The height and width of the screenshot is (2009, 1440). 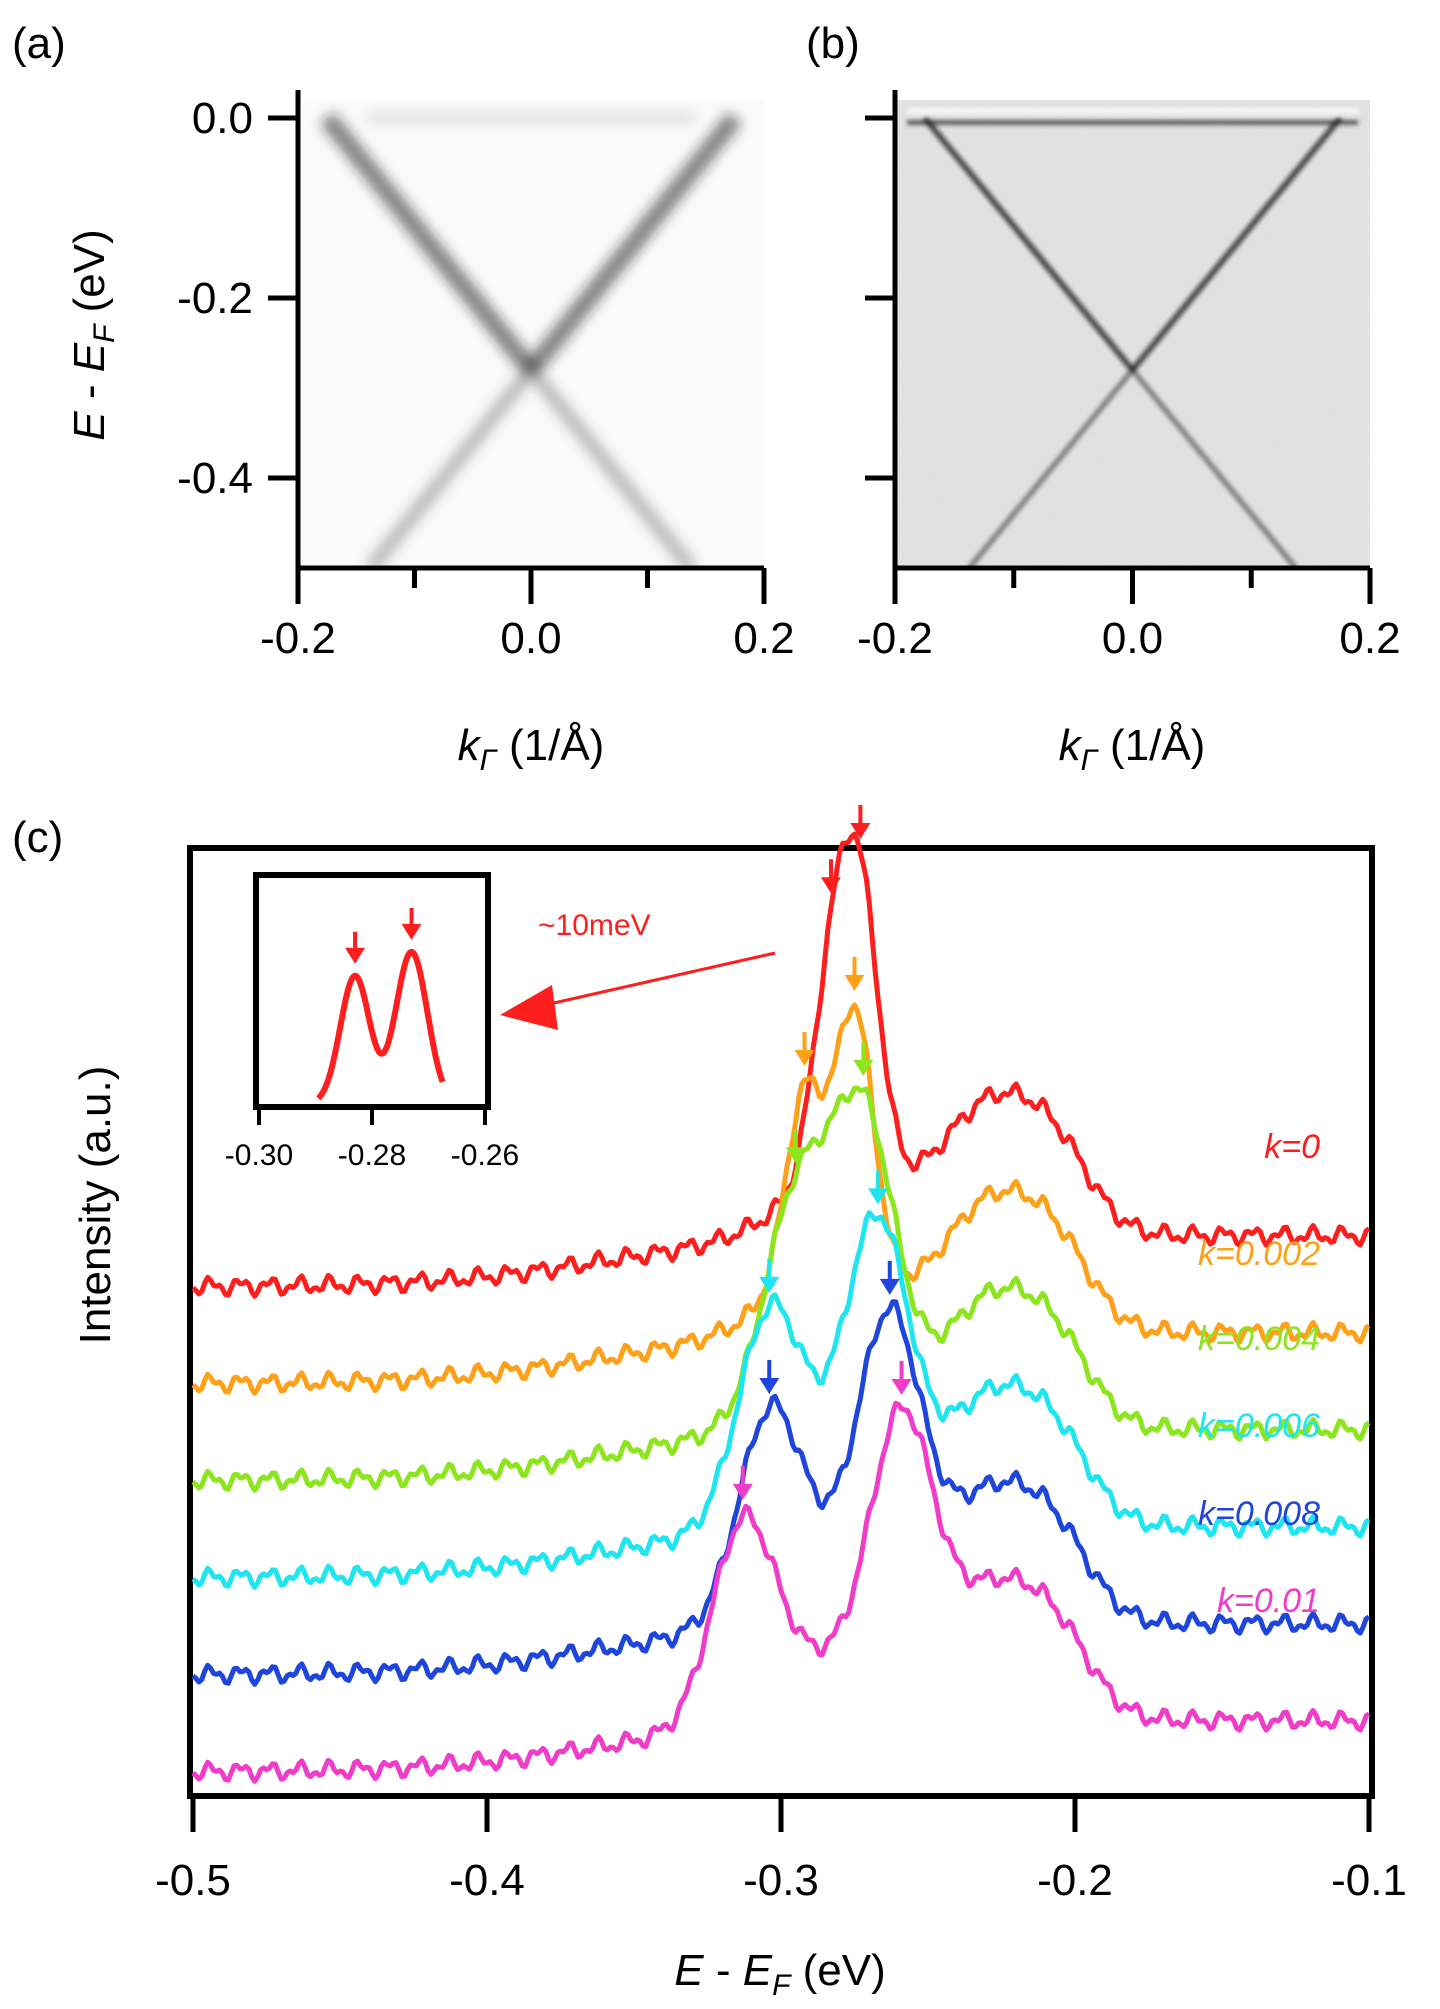 What do you see at coordinates (222, 118) in the screenshot?
I see `panel-a-ytick-label: 0.0` at bounding box center [222, 118].